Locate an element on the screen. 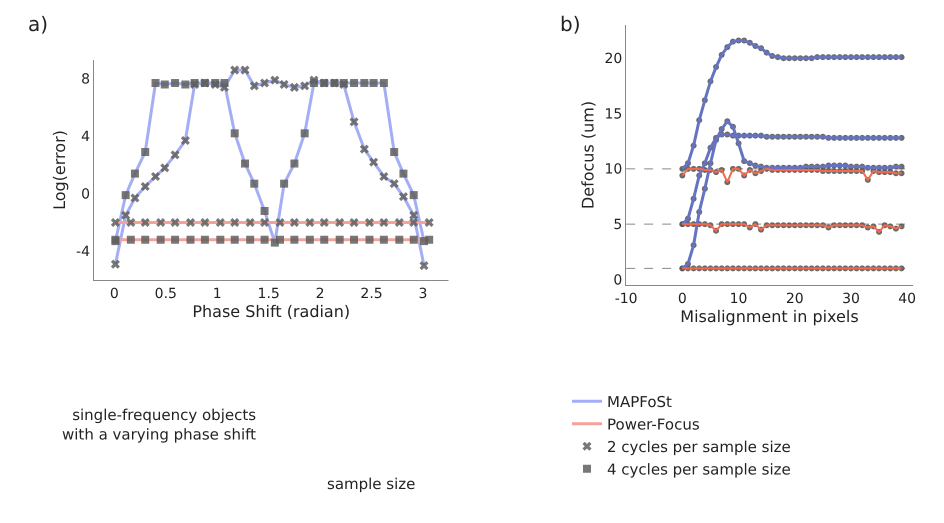 The width and height of the screenshot is (944, 523). x-tick-label: 40 is located at coordinates (907, 298).